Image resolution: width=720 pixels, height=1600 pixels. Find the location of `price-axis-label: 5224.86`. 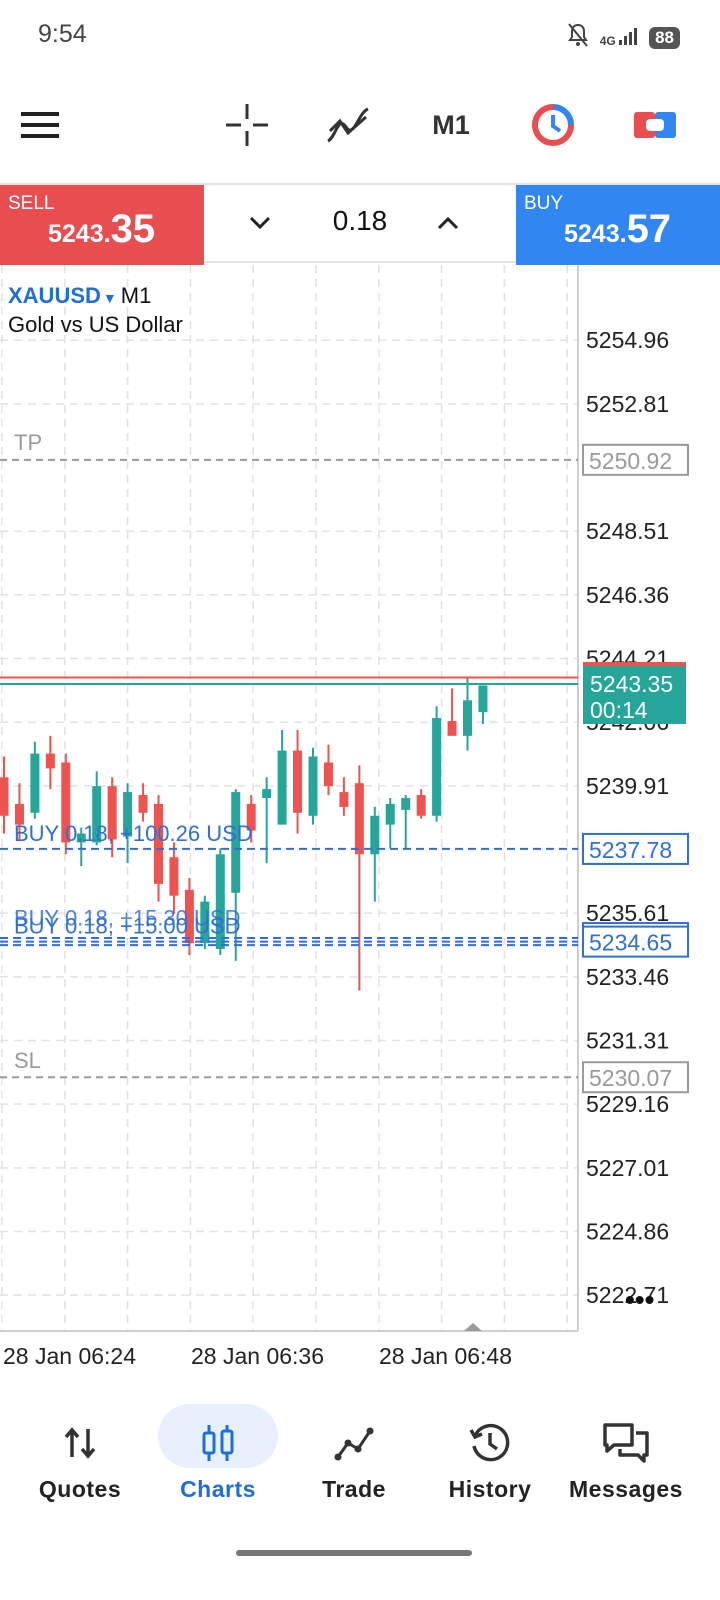

price-axis-label: 5224.86 is located at coordinates (627, 1232).